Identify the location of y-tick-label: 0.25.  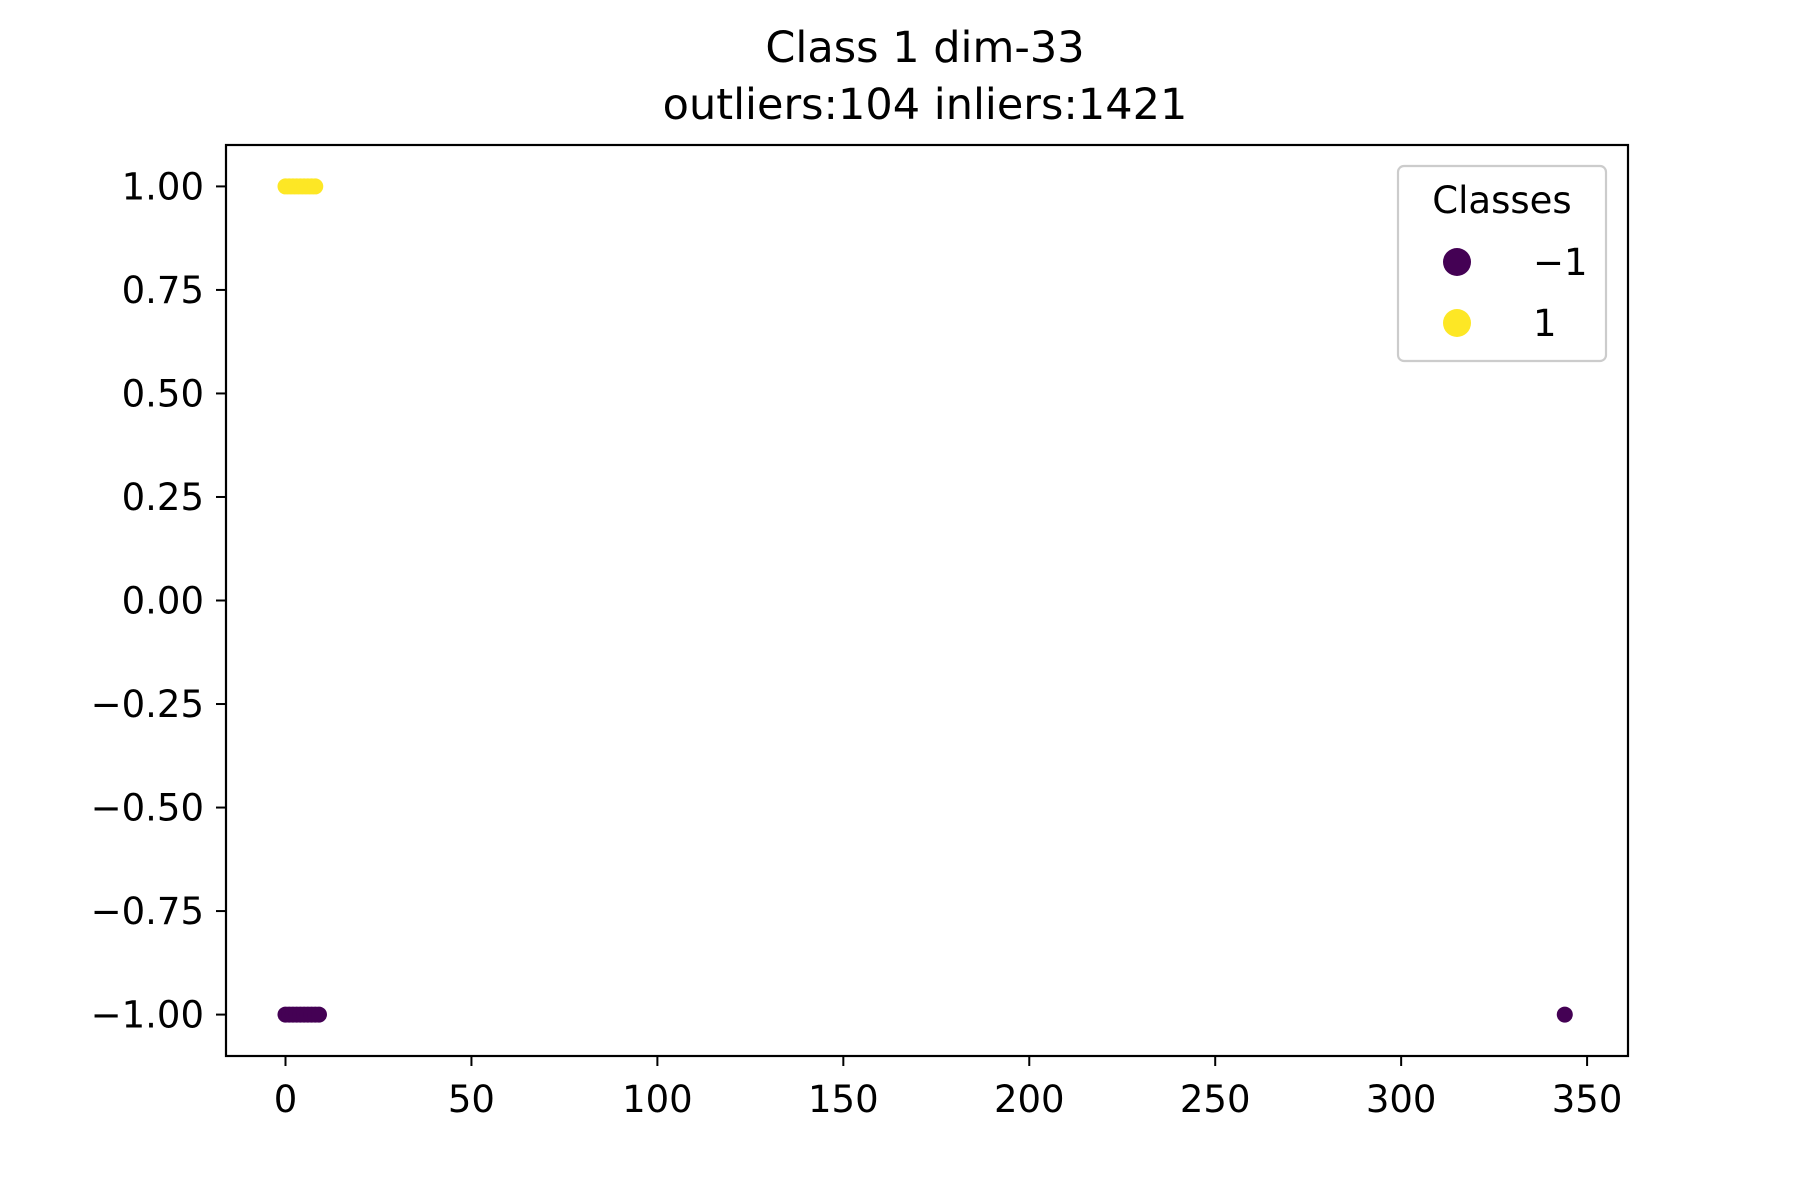
(163, 497).